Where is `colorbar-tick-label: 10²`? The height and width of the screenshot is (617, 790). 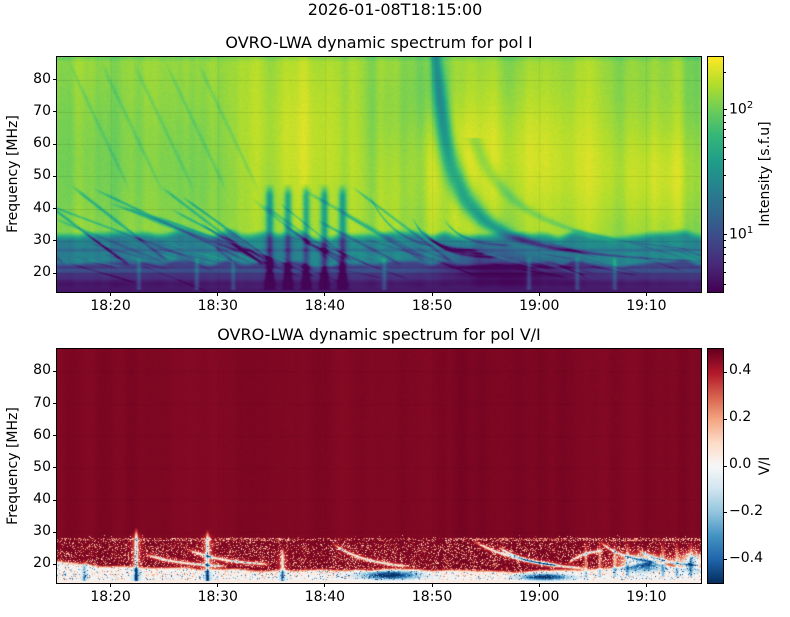
colorbar-tick-label: 10² is located at coordinates (741, 108).